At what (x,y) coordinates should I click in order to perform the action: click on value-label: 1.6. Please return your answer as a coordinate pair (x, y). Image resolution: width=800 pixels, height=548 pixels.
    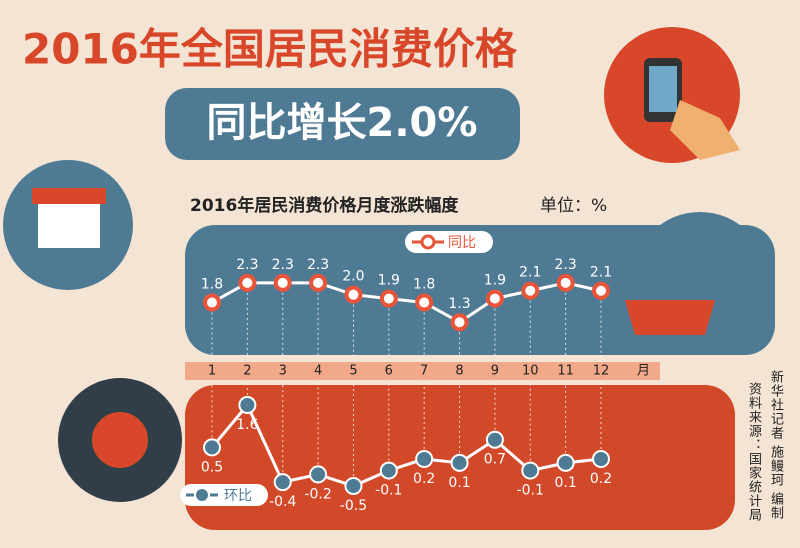
    Looking at the image, I should click on (247, 425).